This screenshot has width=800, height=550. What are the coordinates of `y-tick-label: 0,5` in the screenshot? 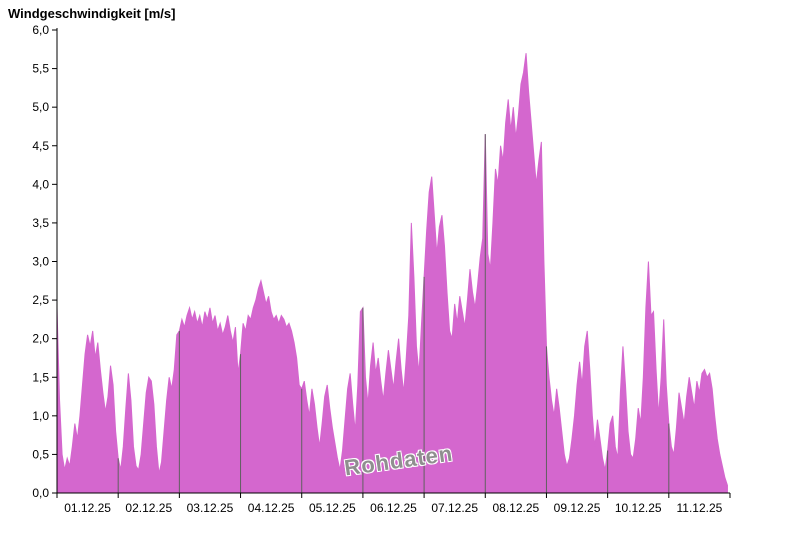 It's located at (40, 454).